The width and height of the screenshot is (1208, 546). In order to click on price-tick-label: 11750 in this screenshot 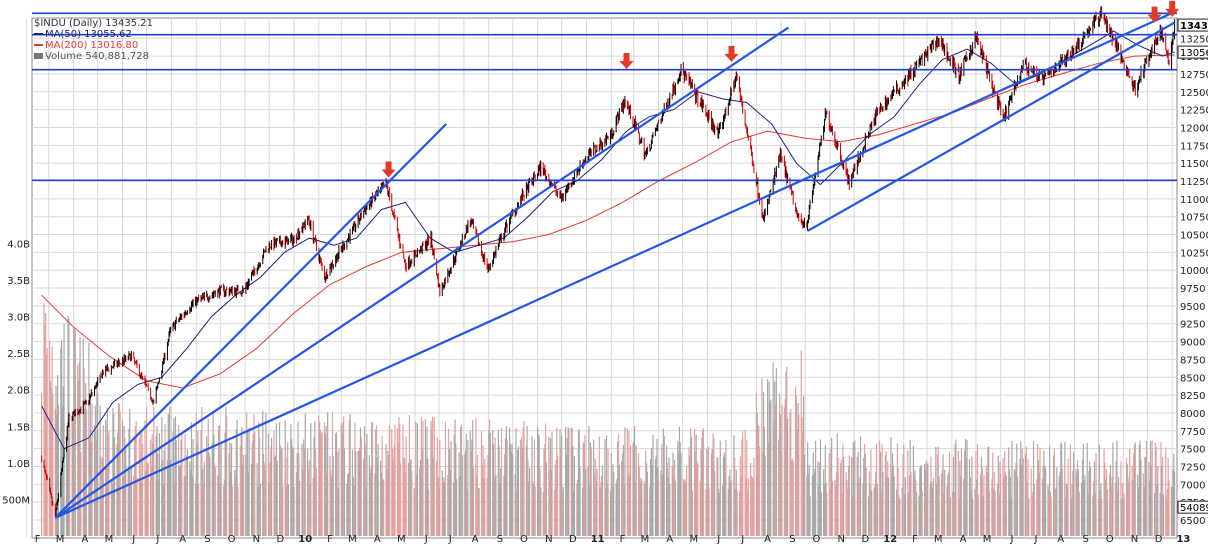, I will do `click(1194, 146)`.